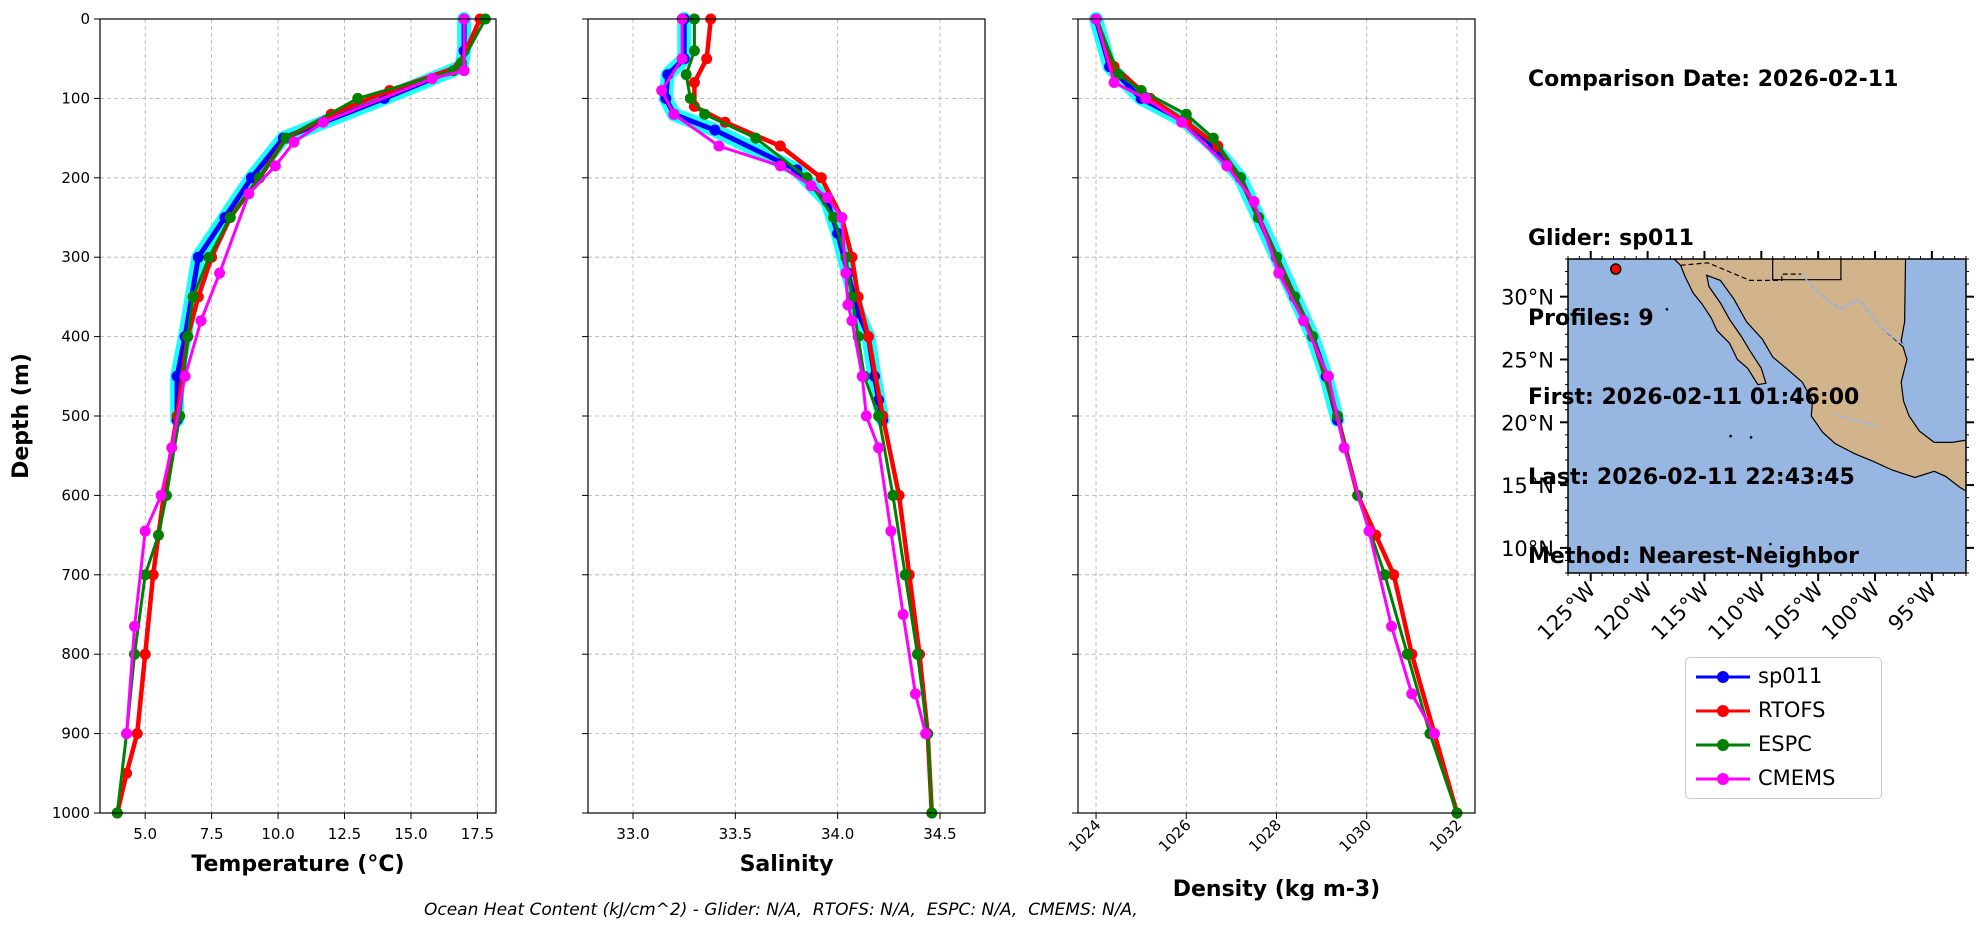  I want to click on y-tick-label: 700, so click(75, 575).